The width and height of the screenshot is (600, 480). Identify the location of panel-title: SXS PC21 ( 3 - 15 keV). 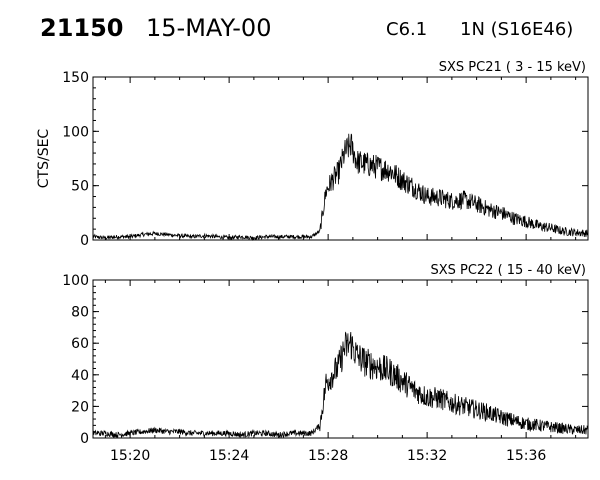
(512, 67).